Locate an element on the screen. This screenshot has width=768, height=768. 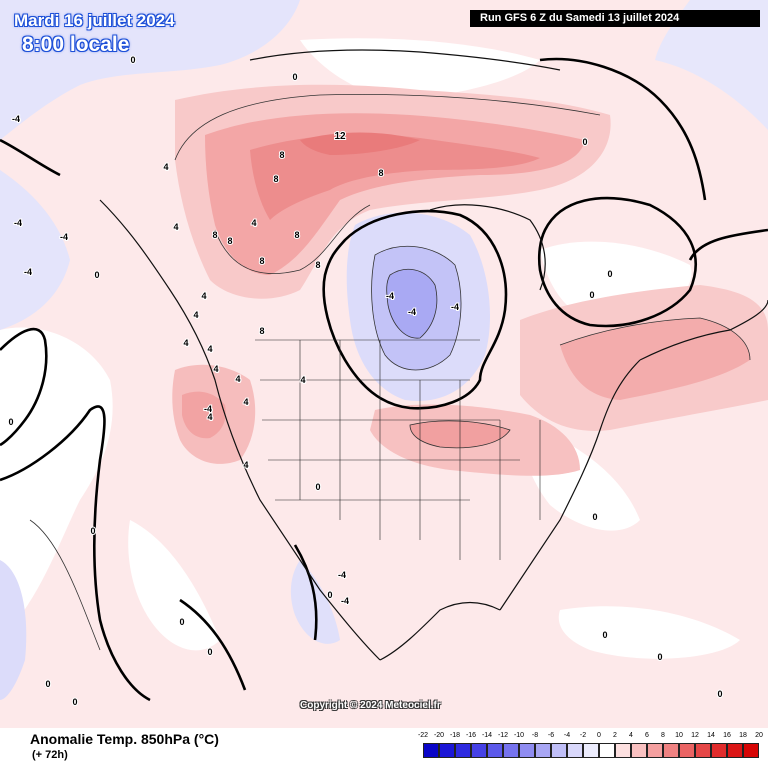
run-info-banner: Run GFS 6 Z du Samedi 13 juillet 2024 is located at coordinates (615, 18).